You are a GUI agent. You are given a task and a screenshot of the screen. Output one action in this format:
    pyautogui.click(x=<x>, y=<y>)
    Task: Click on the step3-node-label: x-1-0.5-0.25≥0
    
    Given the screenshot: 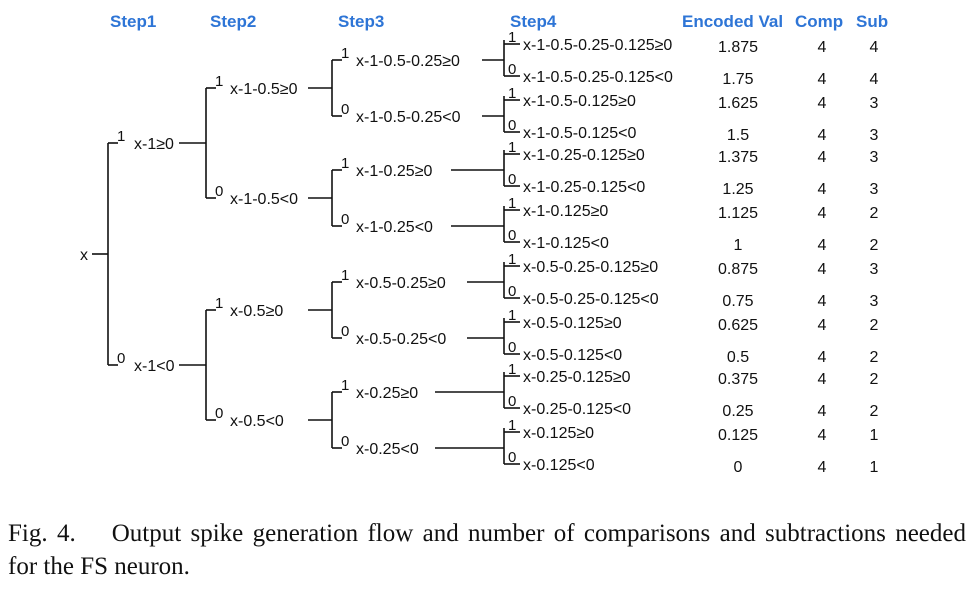 What is the action you would take?
    pyautogui.click(x=408, y=61)
    